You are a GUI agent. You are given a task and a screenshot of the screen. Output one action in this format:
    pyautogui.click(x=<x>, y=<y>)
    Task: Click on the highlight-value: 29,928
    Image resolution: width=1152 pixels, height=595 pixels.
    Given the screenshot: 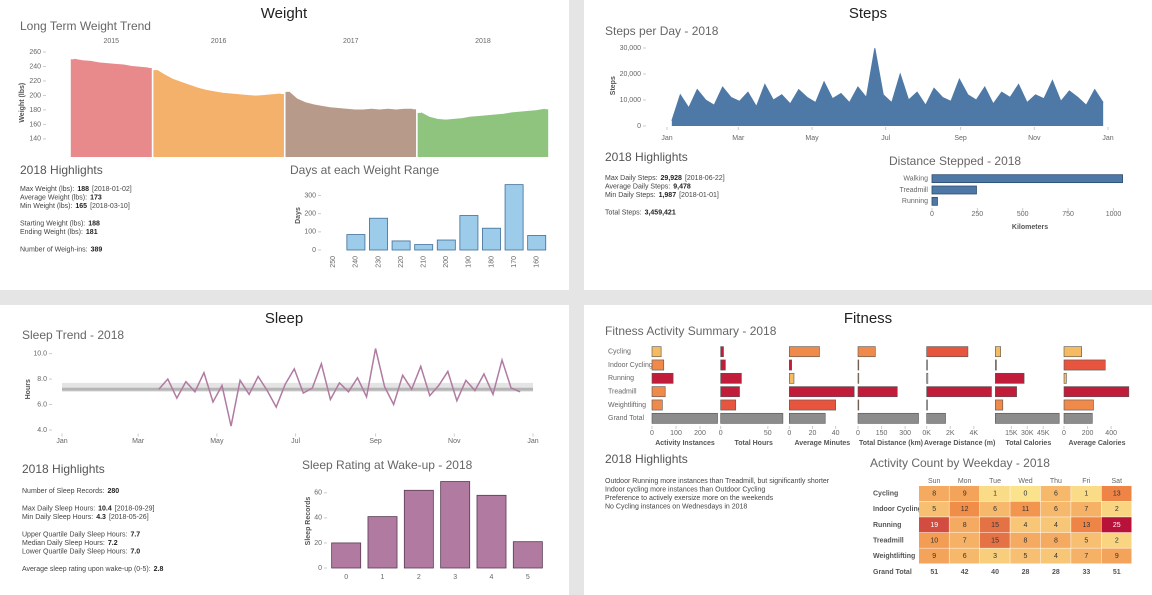 What is the action you would take?
    pyautogui.click(x=672, y=178)
    